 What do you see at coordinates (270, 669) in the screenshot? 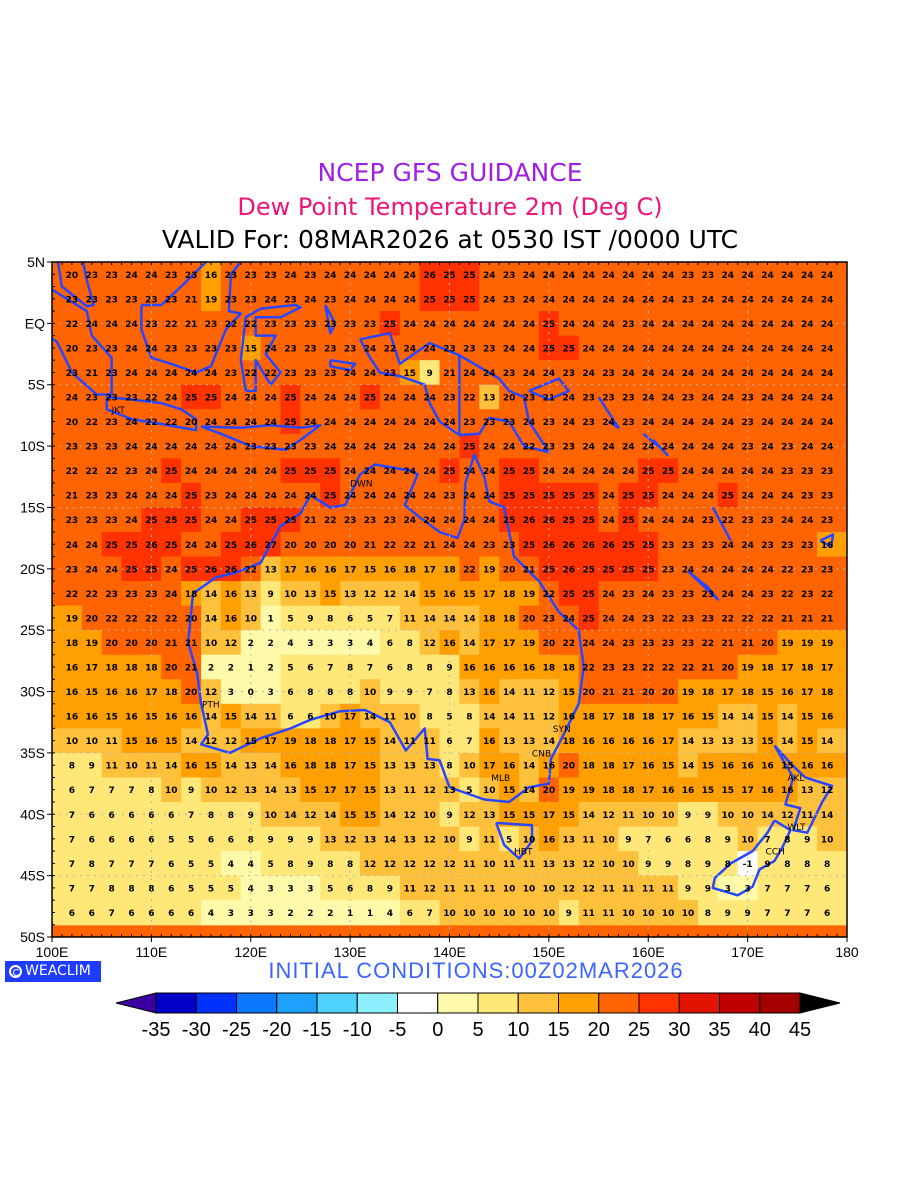
I see `grid-value: 2` at bounding box center [270, 669].